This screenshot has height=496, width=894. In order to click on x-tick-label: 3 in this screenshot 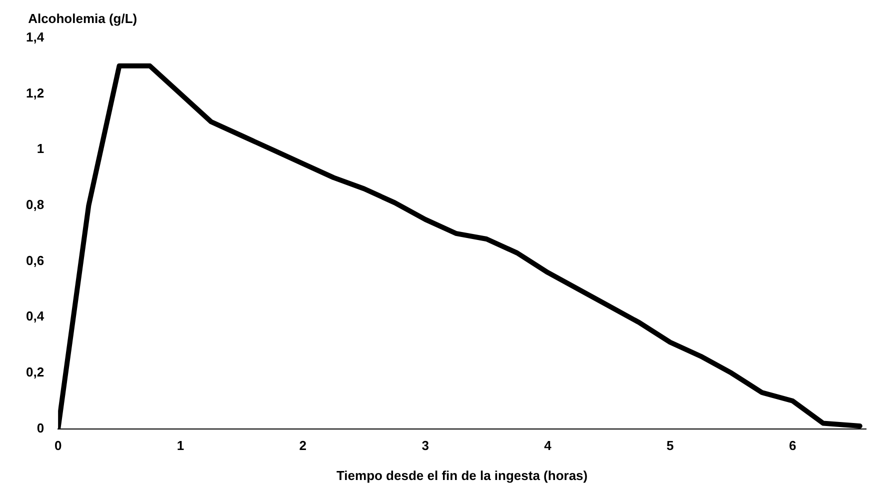, I will do `click(425, 446)`.